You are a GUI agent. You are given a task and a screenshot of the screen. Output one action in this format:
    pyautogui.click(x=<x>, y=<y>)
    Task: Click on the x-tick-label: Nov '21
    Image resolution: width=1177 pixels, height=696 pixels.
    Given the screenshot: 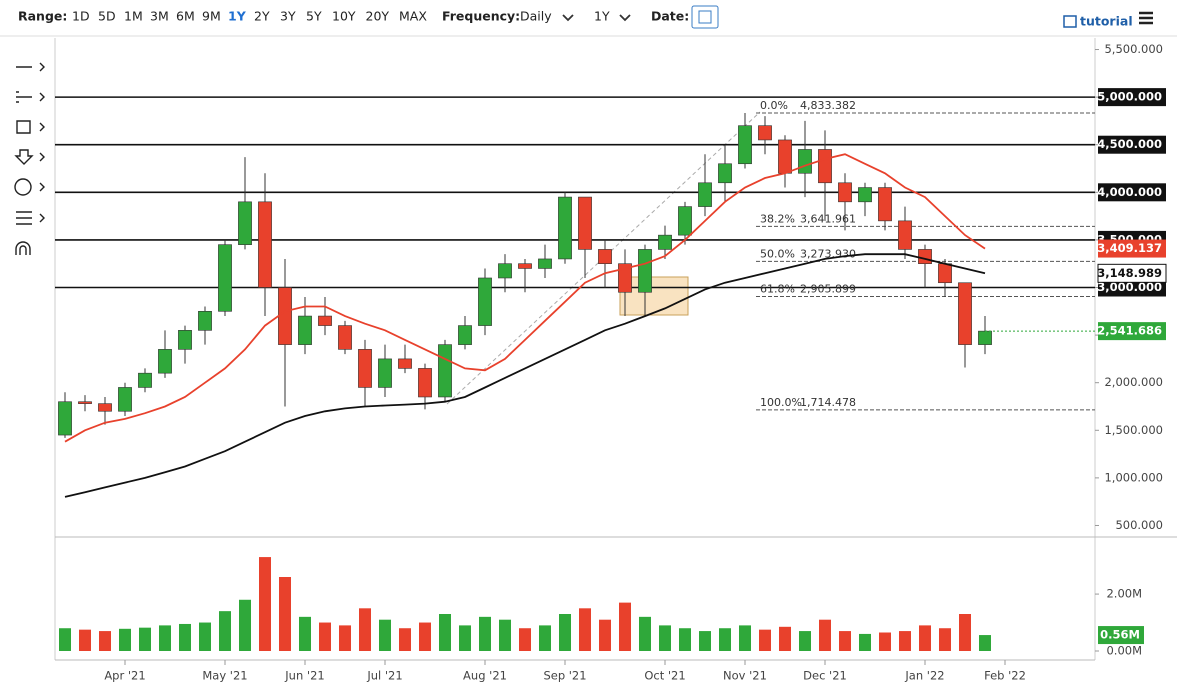 What is the action you would take?
    pyautogui.click(x=745, y=676)
    